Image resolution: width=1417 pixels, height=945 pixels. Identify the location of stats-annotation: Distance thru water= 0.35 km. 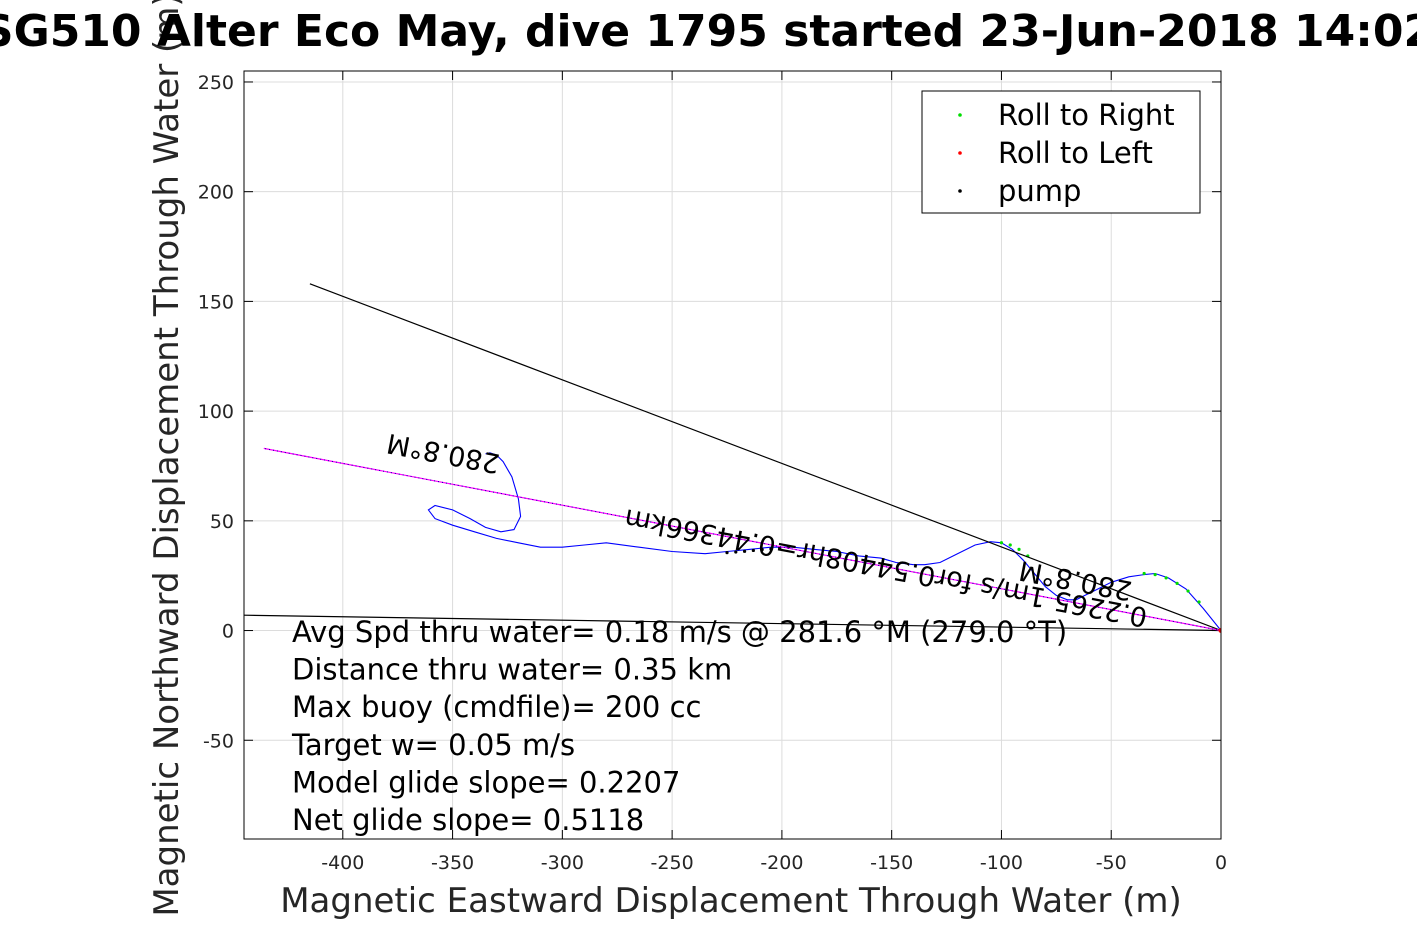
(512, 670).